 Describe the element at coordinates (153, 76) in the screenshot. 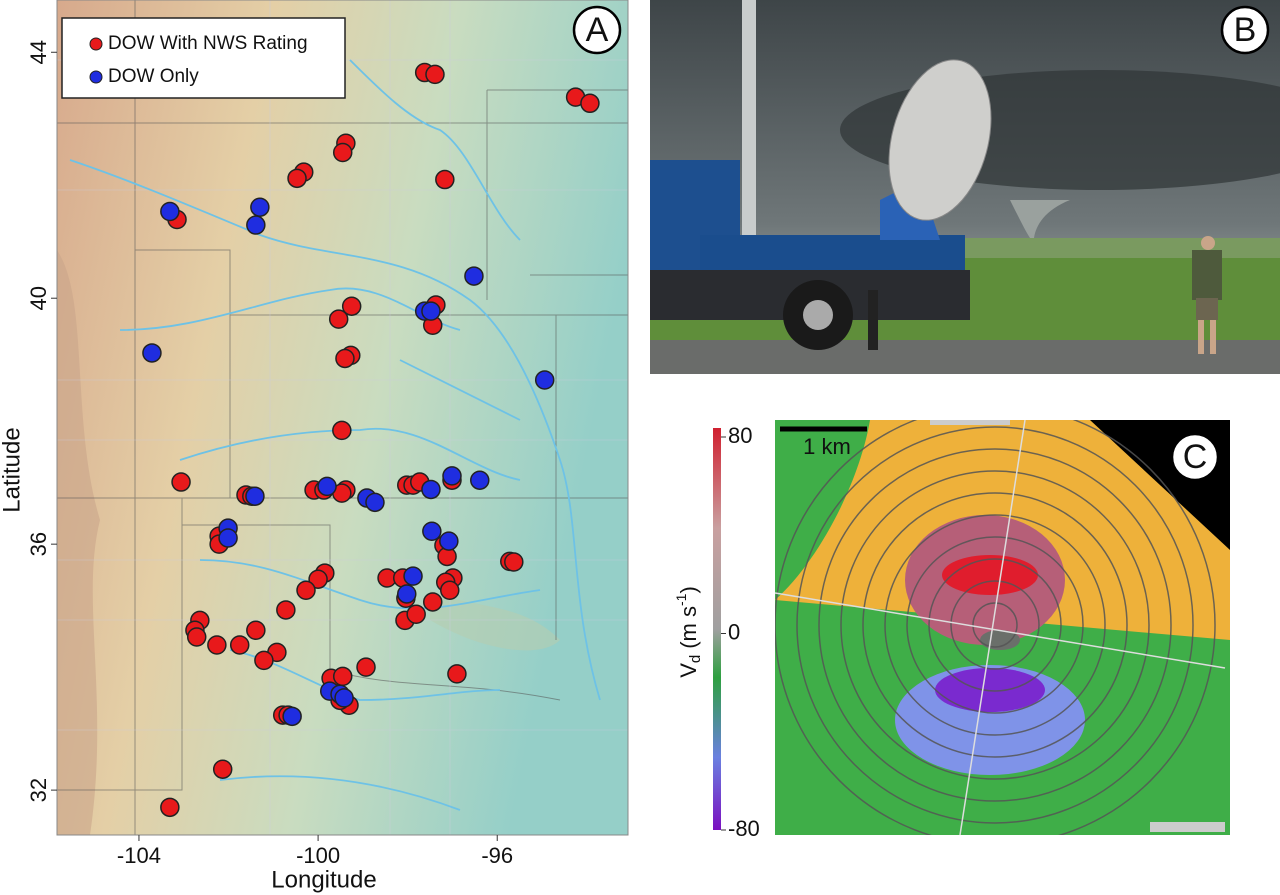

I see `legend-label: DOW Only` at that location.